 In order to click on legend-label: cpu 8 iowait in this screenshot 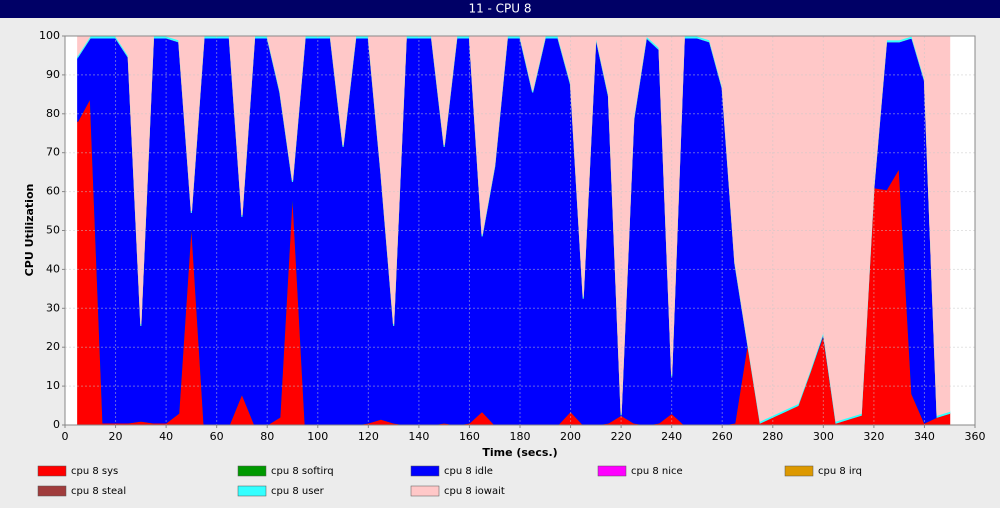, I will do `click(474, 491)`.